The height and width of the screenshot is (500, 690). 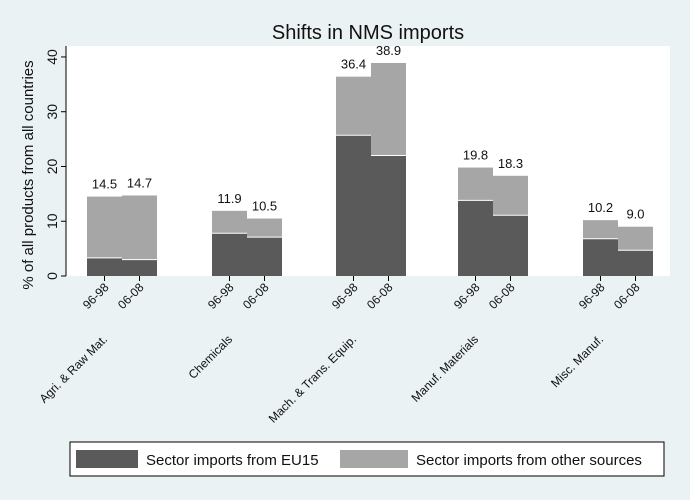 I want to click on bar-total-label: 10.2, so click(x=600, y=207).